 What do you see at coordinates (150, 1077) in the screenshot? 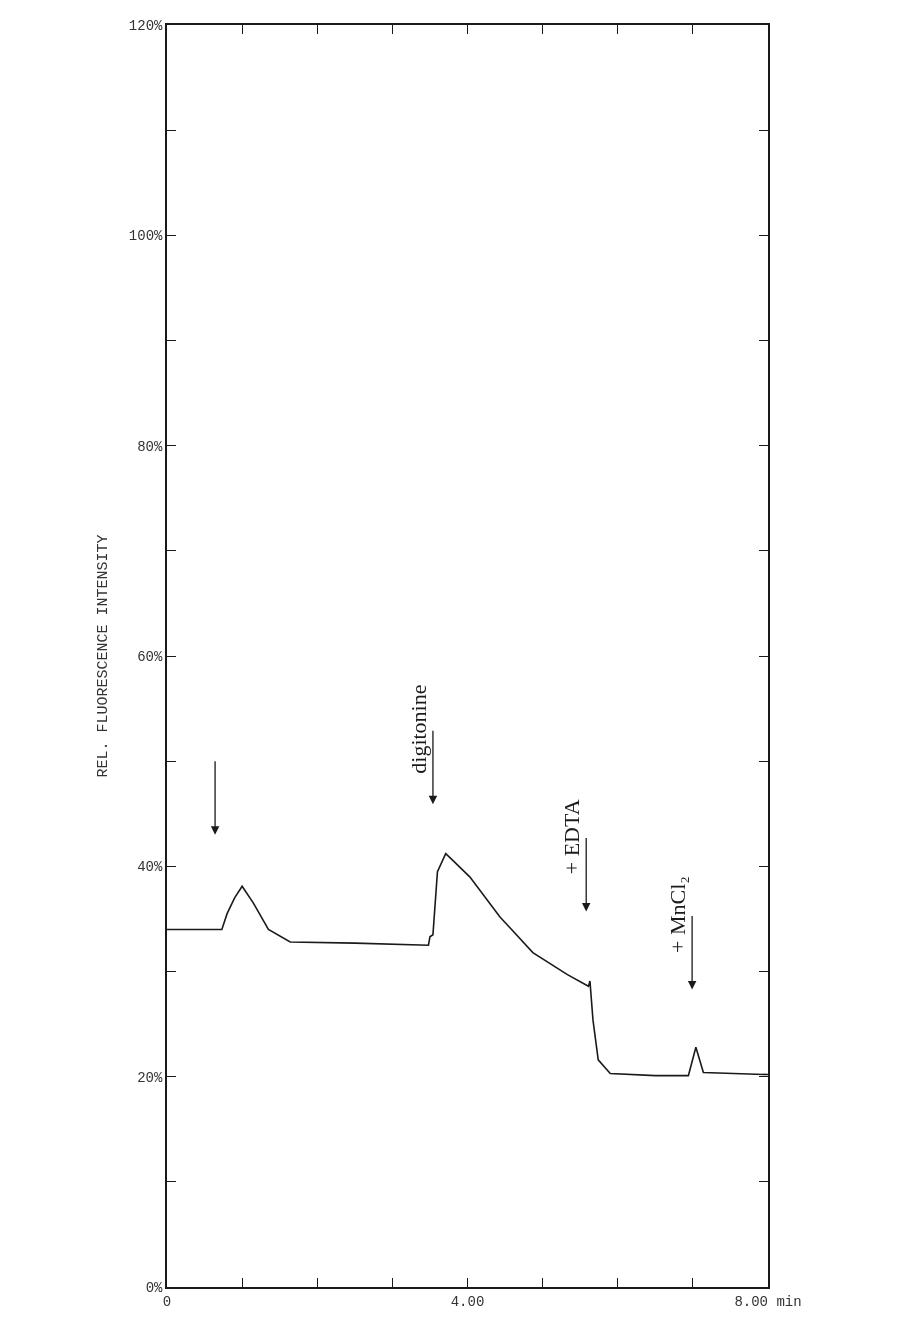
I see `y-tick-label: 20%` at bounding box center [150, 1077].